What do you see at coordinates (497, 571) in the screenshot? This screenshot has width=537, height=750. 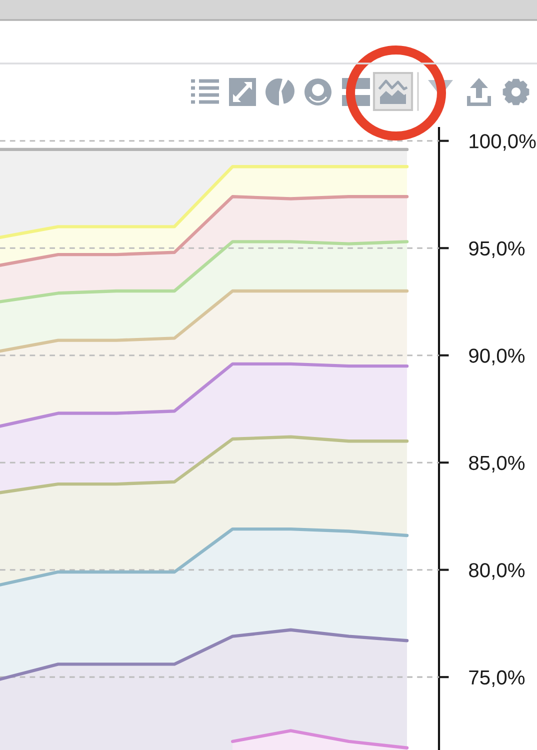 I see `y-tick-label: 80,0%` at bounding box center [497, 571].